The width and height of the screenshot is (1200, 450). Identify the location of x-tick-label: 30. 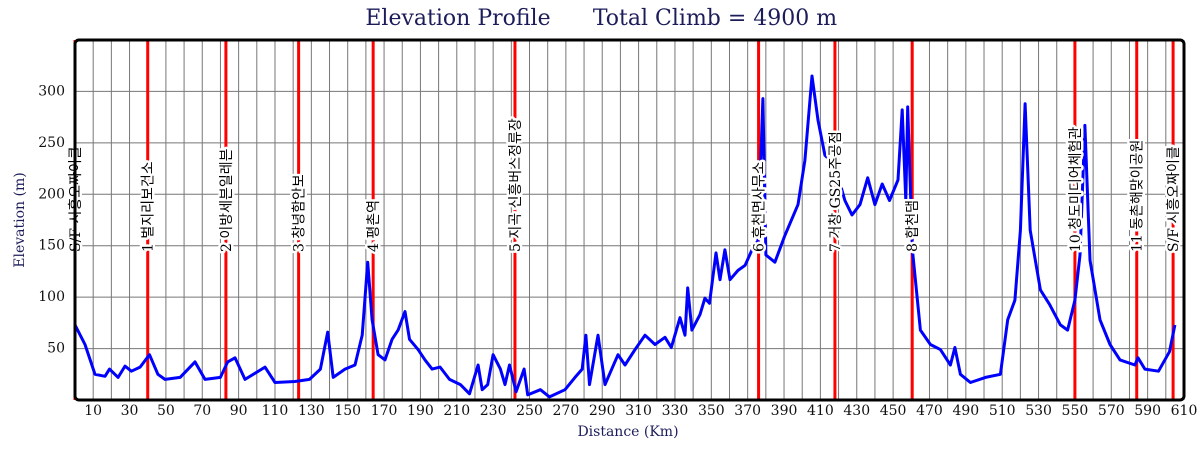
(130, 411).